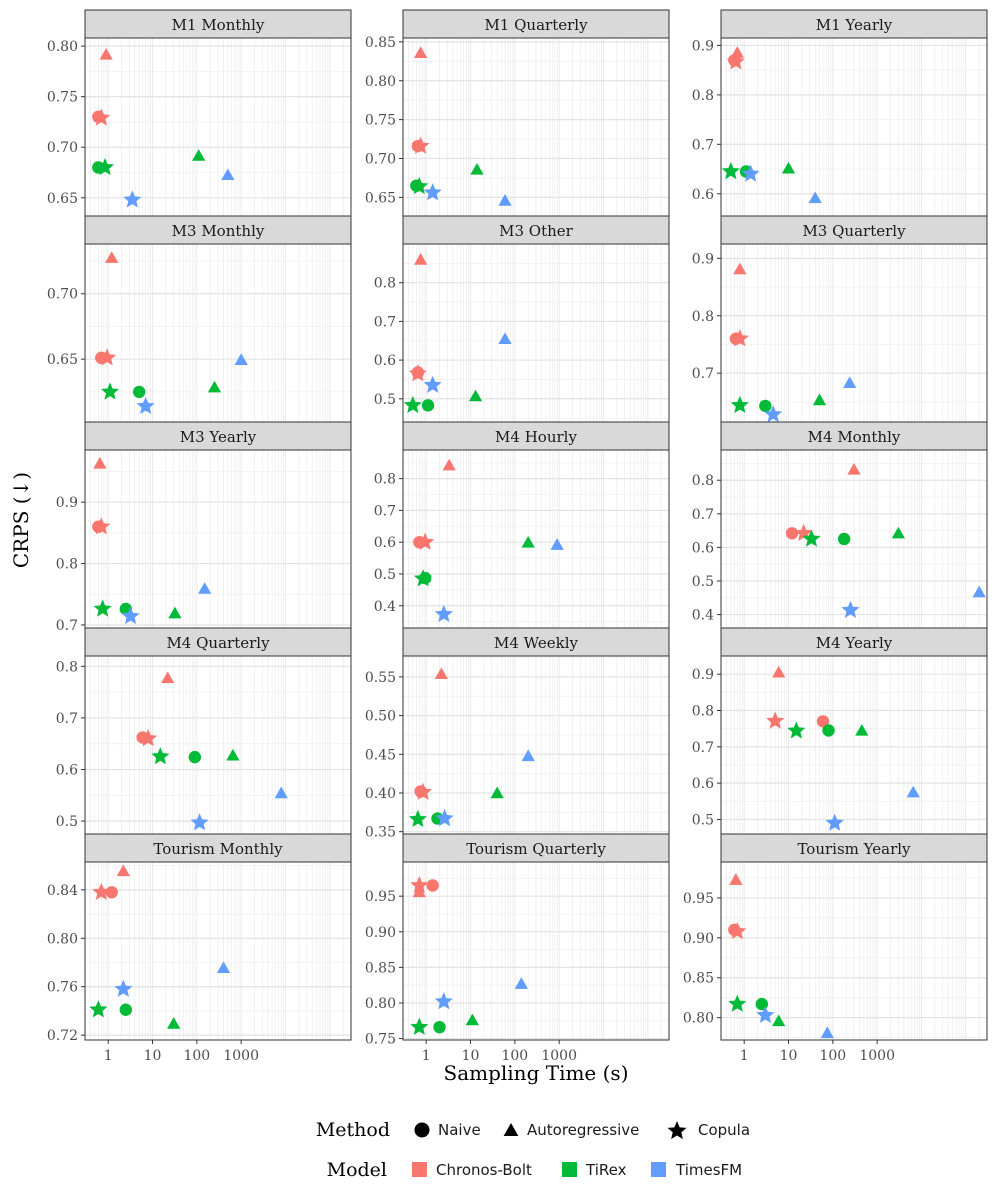 The height and width of the screenshot is (1196, 997). Describe the element at coordinates (517, 734) in the screenshot. I see `panel-m4-weekly: M4 Weekly 0.35 0.40 0.45 0.50 0.55` at that location.